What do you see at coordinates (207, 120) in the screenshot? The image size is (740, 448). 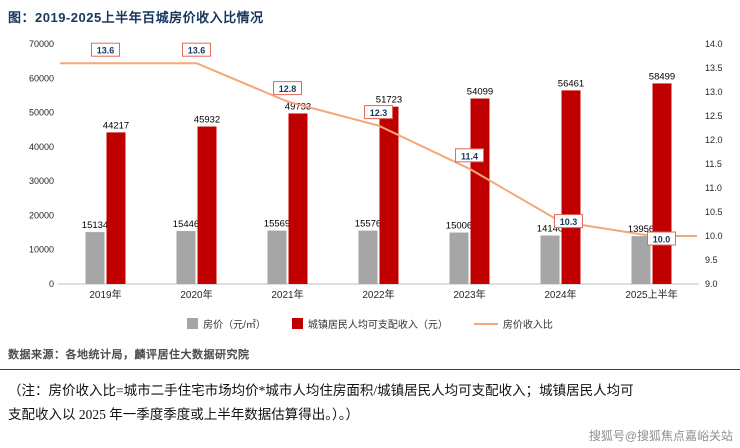 I see `income-bar-label: 45932` at bounding box center [207, 120].